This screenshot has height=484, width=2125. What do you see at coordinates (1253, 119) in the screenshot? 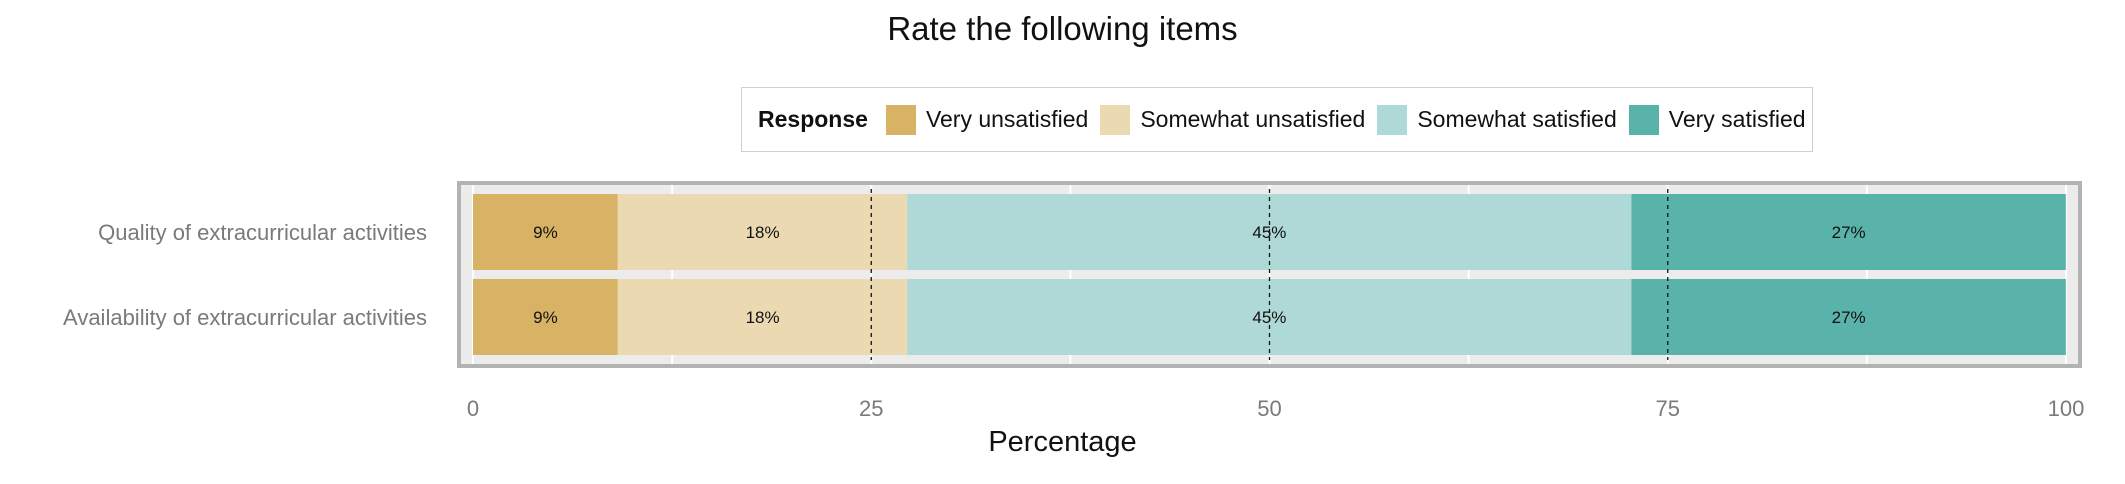
I see `legend-label: Somewhat unsatisfied` at bounding box center [1253, 119].